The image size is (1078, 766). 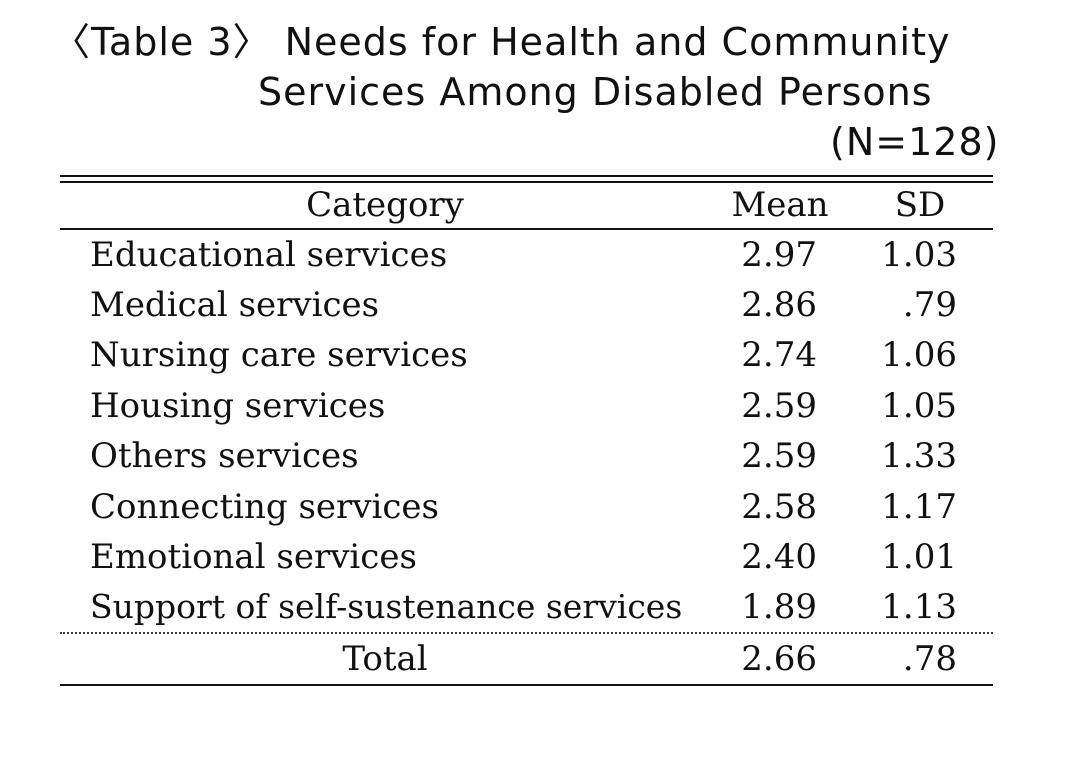 What do you see at coordinates (919, 557) in the screenshot?
I see `row-sd: 1.01` at bounding box center [919, 557].